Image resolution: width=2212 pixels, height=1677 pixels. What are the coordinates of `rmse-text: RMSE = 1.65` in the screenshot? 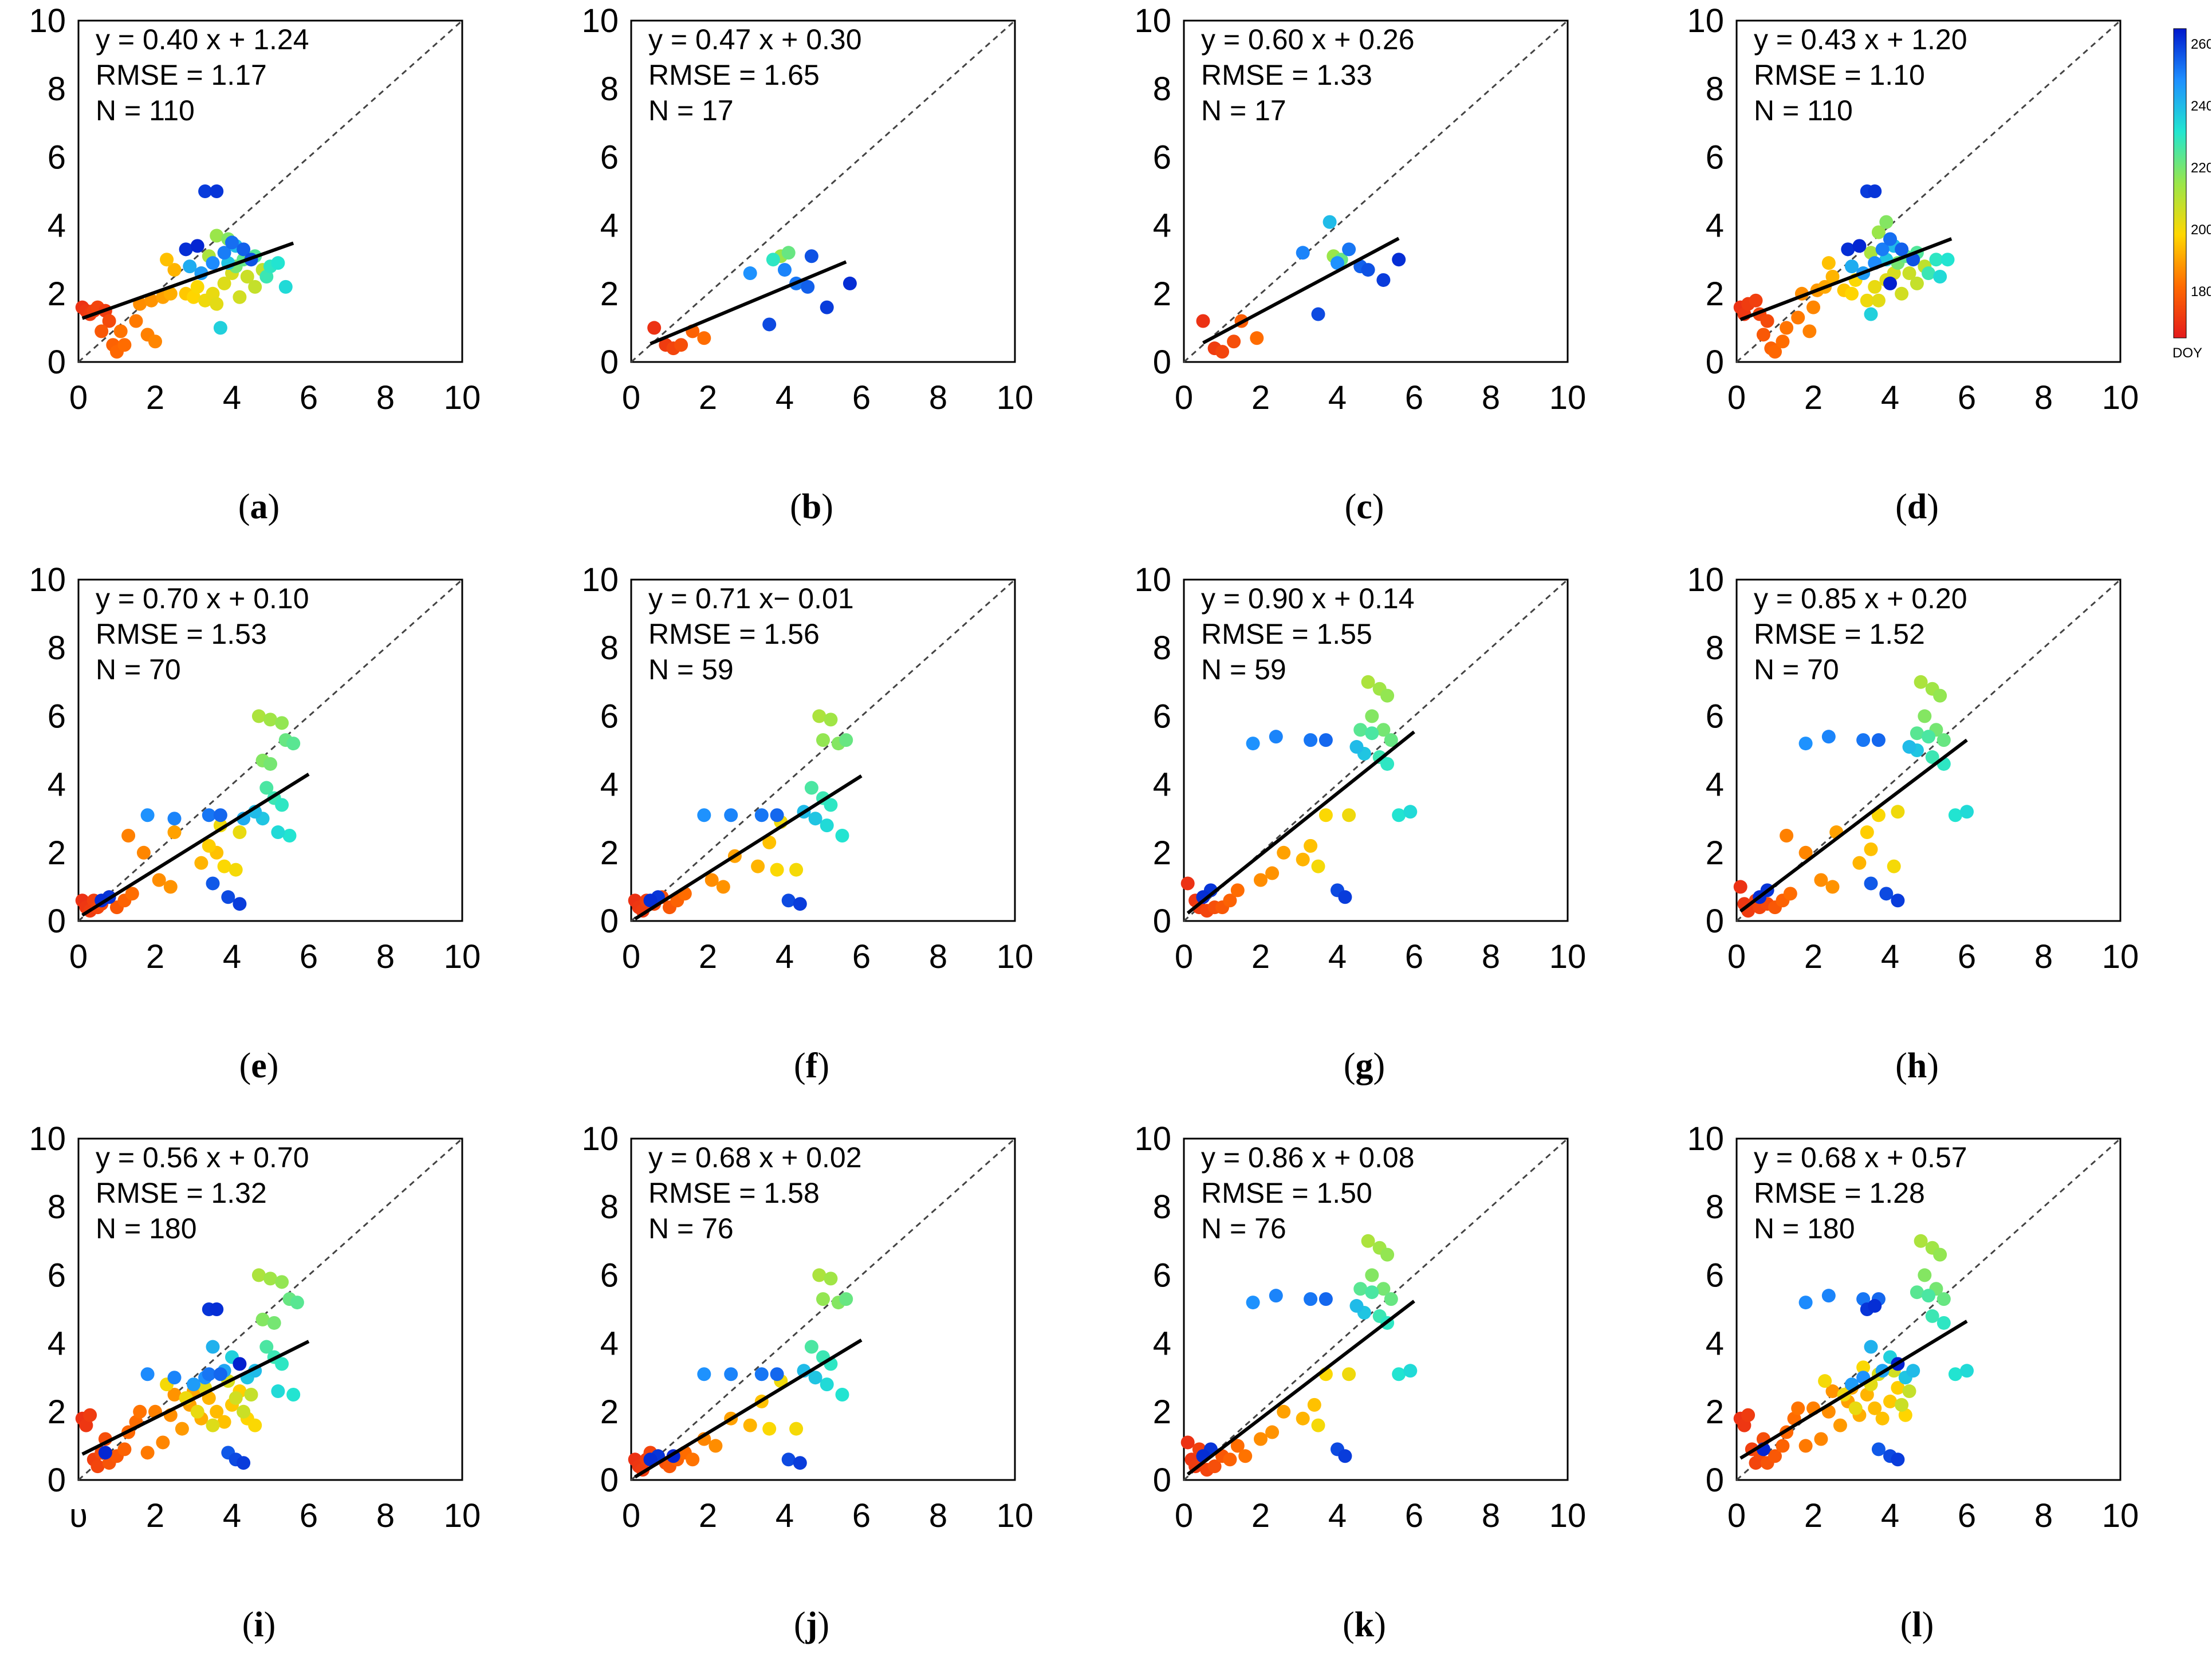 It's located at (734, 75).